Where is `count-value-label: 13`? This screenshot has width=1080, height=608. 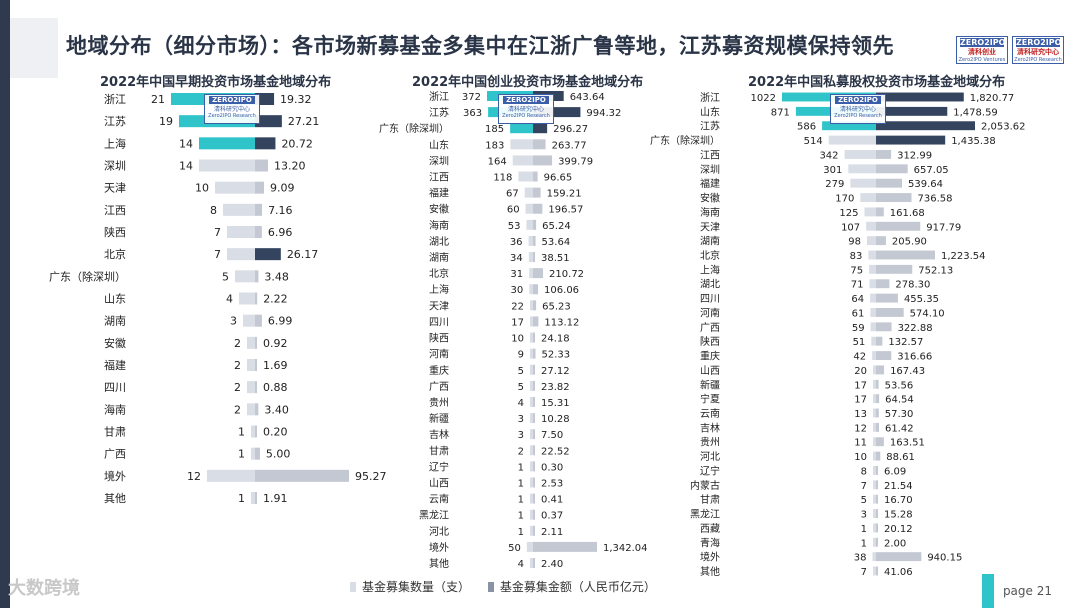 count-value-label: 13 is located at coordinates (860, 414).